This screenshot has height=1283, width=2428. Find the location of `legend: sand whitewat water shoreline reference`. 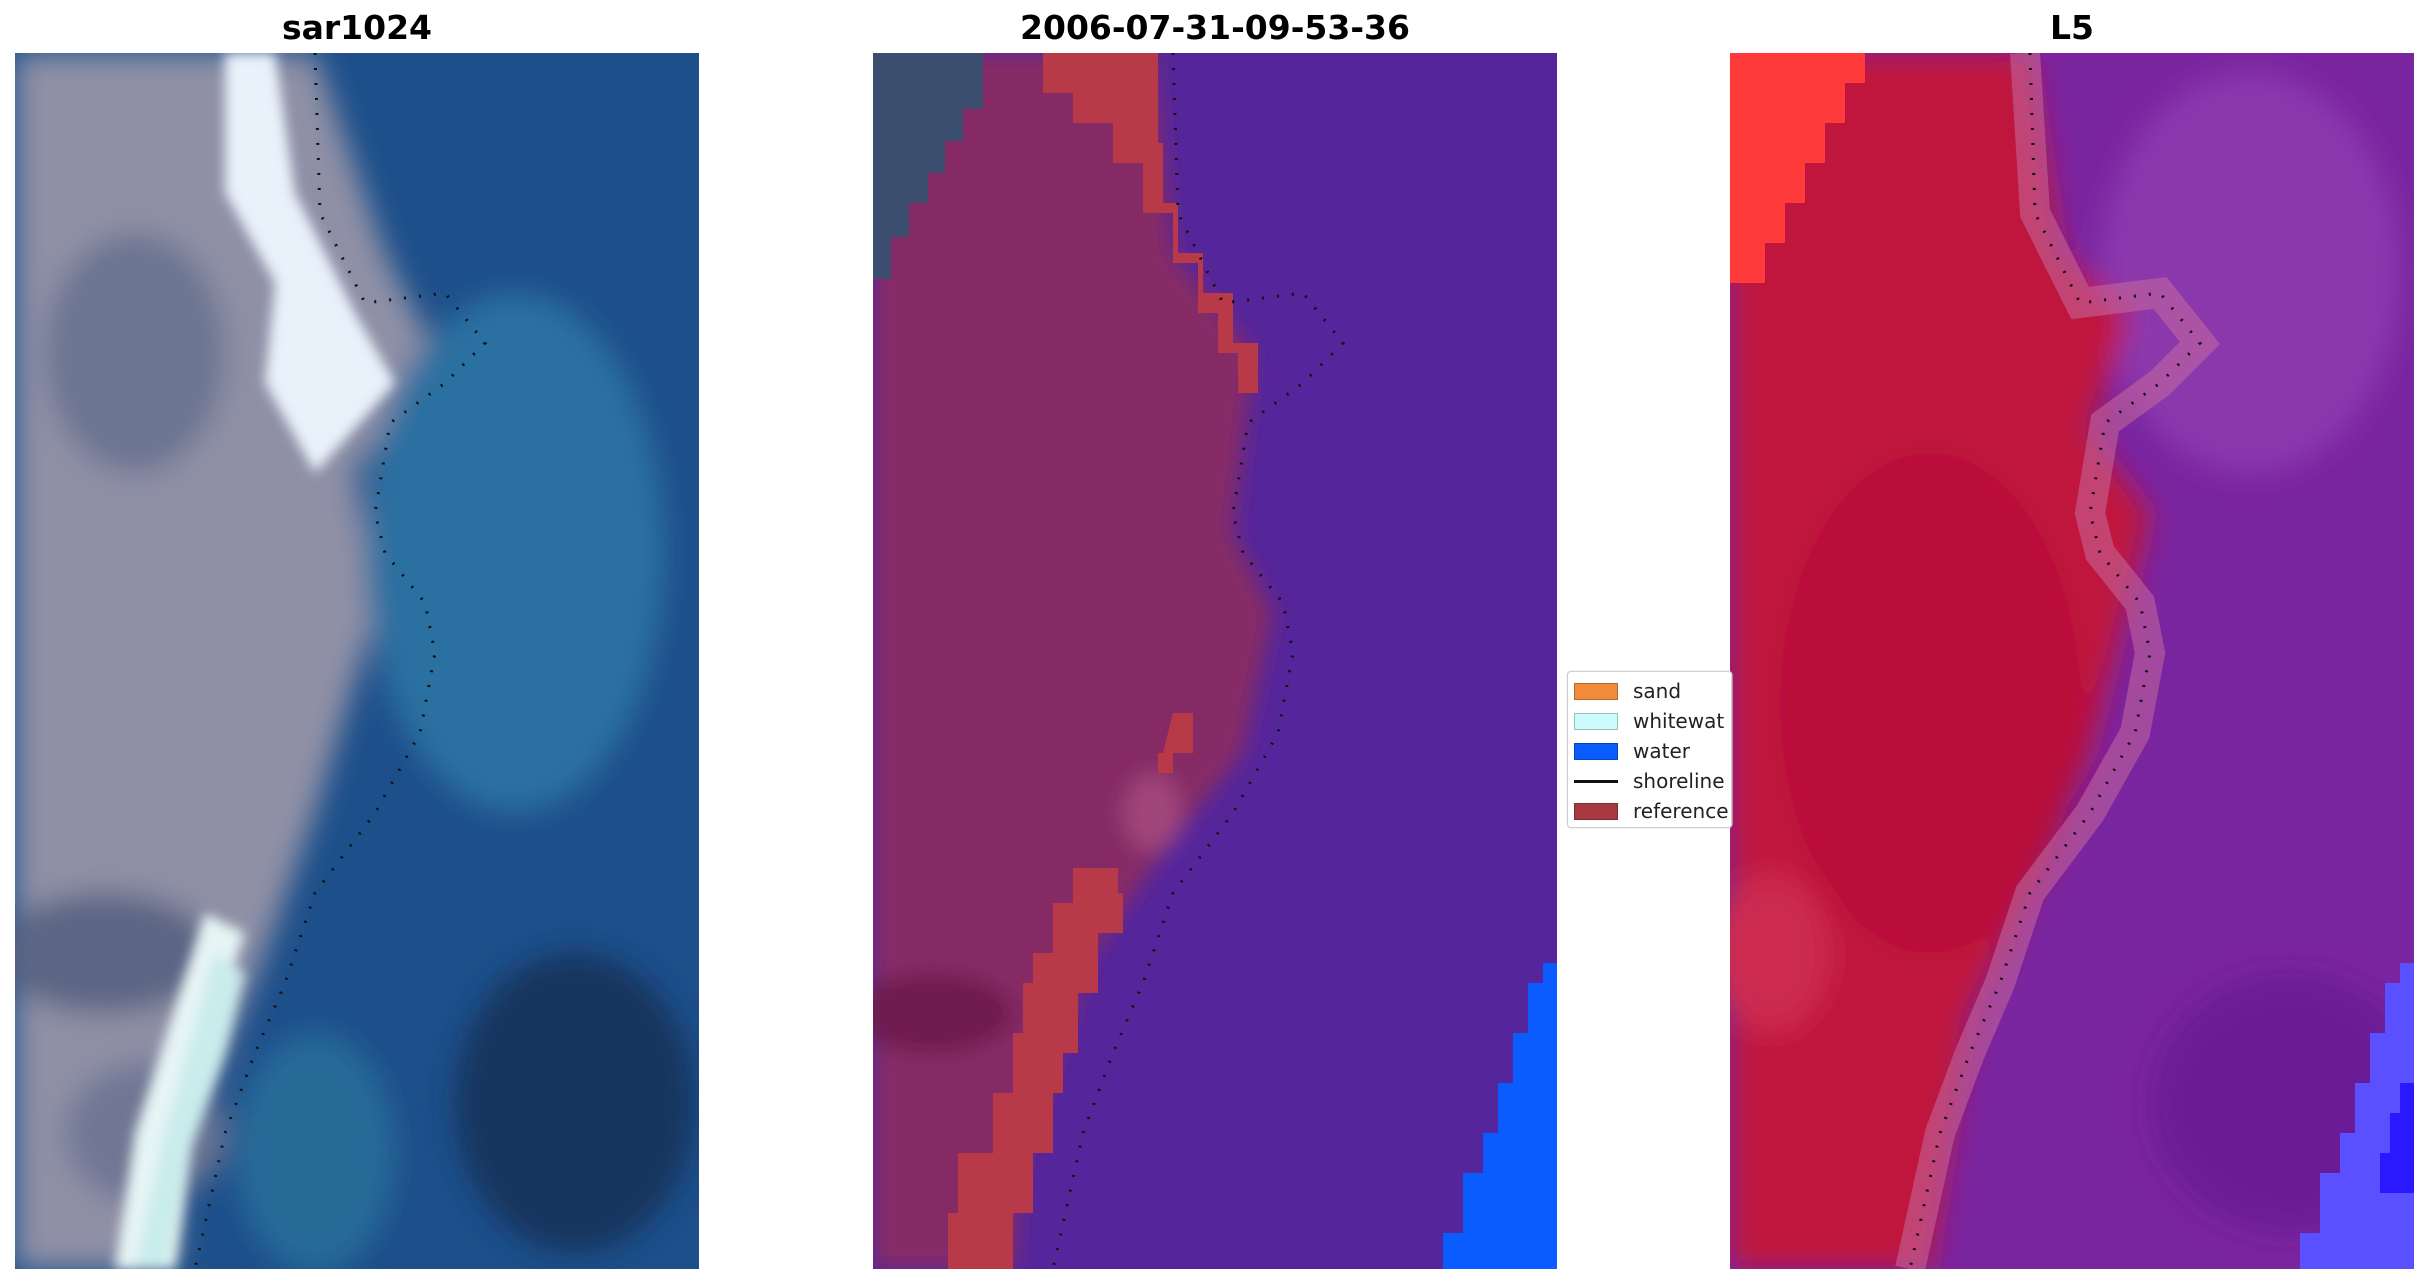

legend: sand whitewat water shoreline reference is located at coordinates (1649, 749).